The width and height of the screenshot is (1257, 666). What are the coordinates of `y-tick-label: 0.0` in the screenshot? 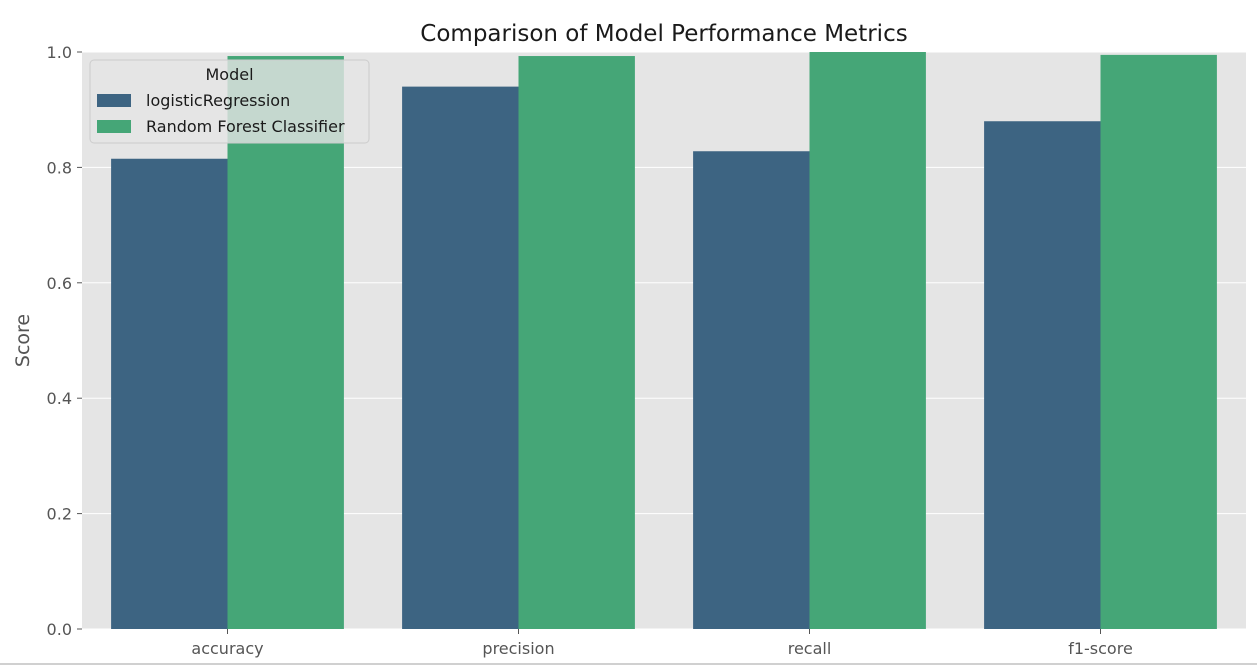 It's located at (59, 629).